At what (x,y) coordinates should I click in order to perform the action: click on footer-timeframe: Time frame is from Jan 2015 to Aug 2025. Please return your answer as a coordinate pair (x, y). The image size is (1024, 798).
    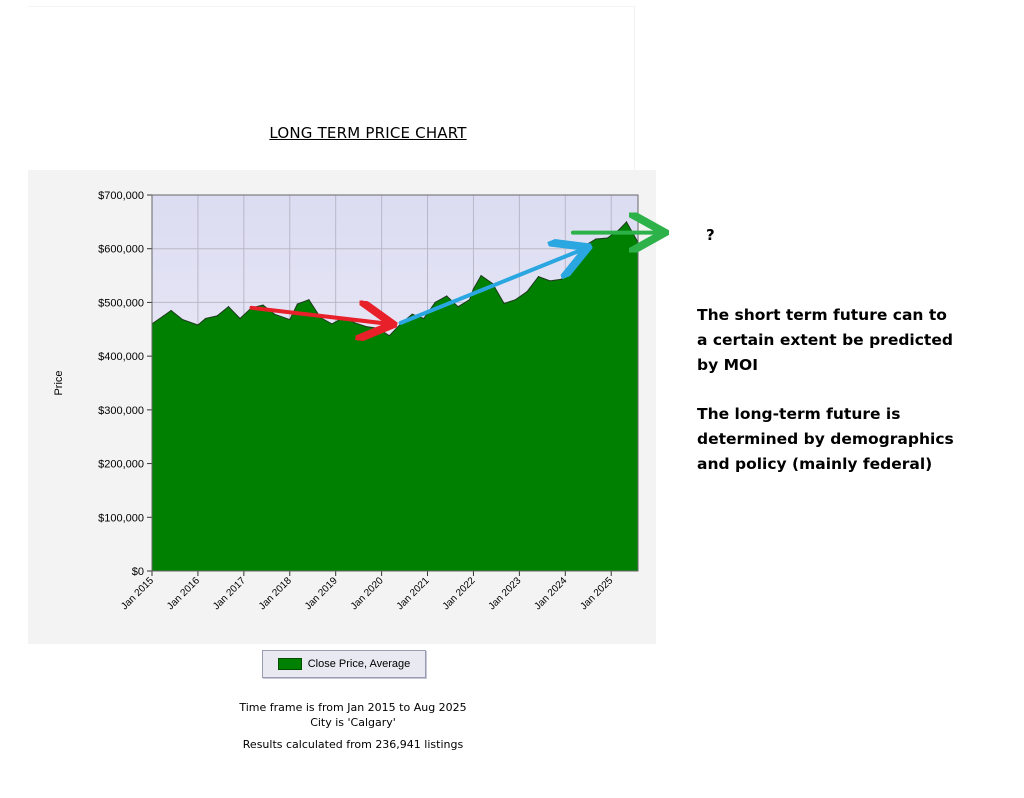
    Looking at the image, I should click on (353, 707).